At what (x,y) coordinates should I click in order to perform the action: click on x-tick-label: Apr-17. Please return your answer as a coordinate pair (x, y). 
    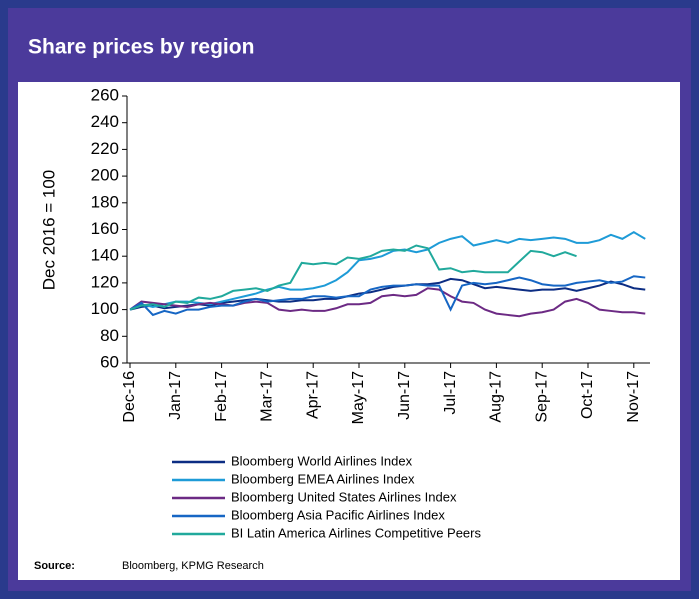
    Looking at the image, I should click on (312, 395).